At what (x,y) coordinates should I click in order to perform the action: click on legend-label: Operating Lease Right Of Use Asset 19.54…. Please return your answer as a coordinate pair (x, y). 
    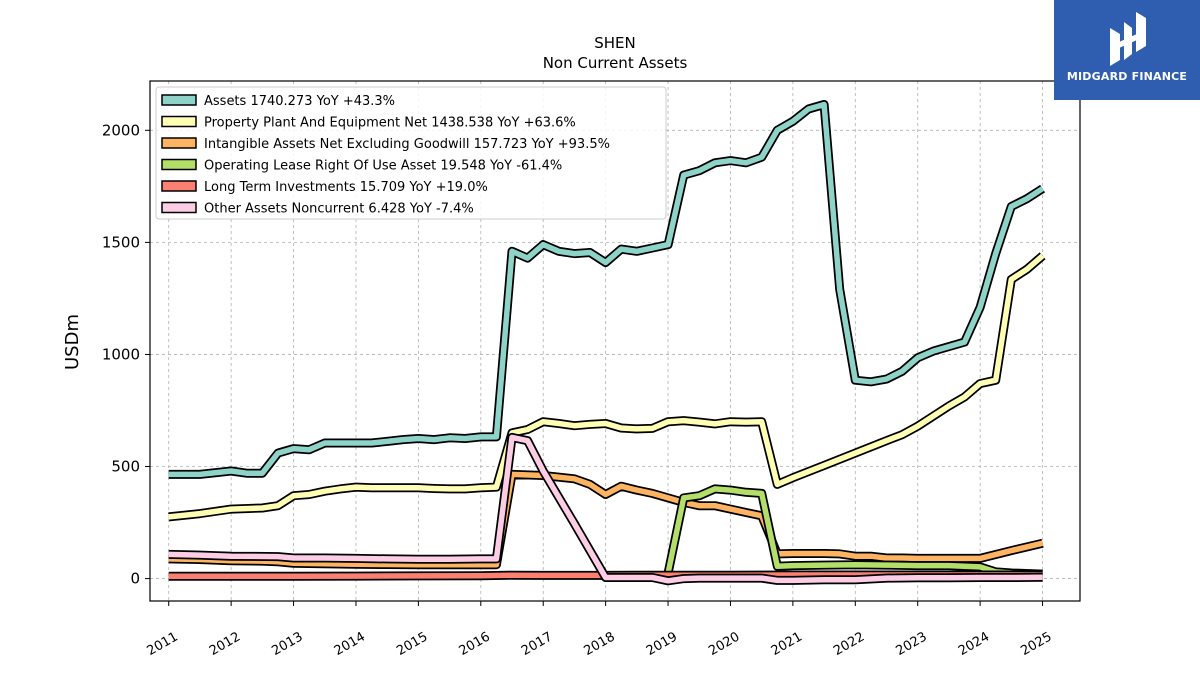
    Looking at the image, I should click on (383, 166).